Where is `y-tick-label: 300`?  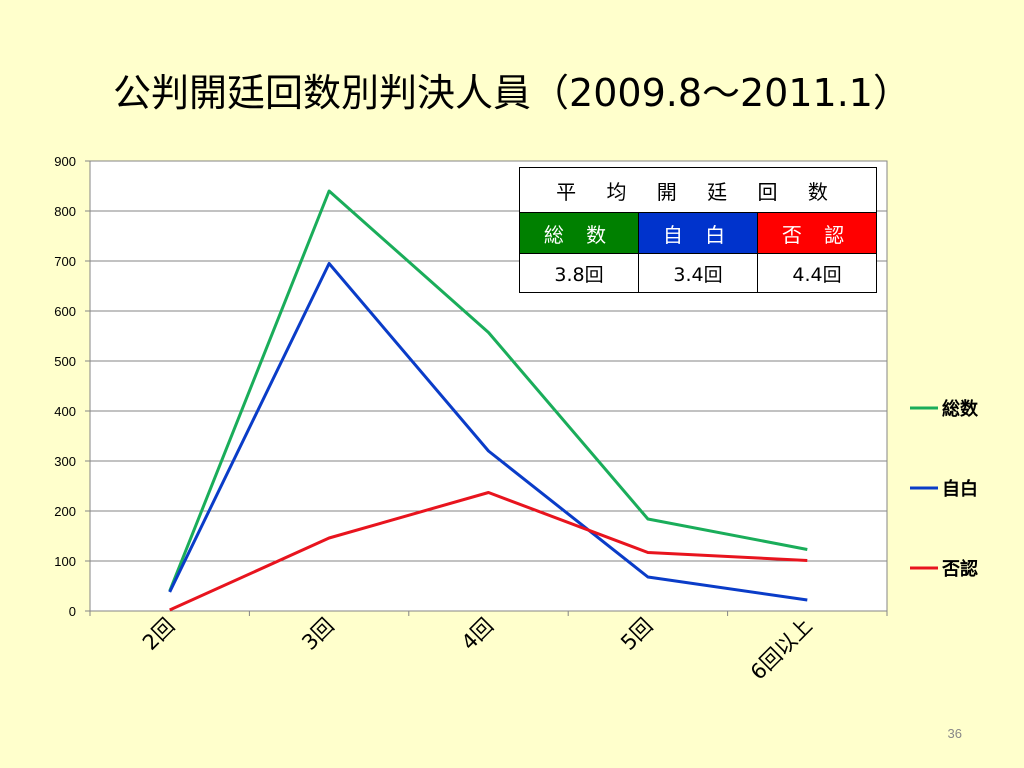
y-tick-label: 300 is located at coordinates (65, 461).